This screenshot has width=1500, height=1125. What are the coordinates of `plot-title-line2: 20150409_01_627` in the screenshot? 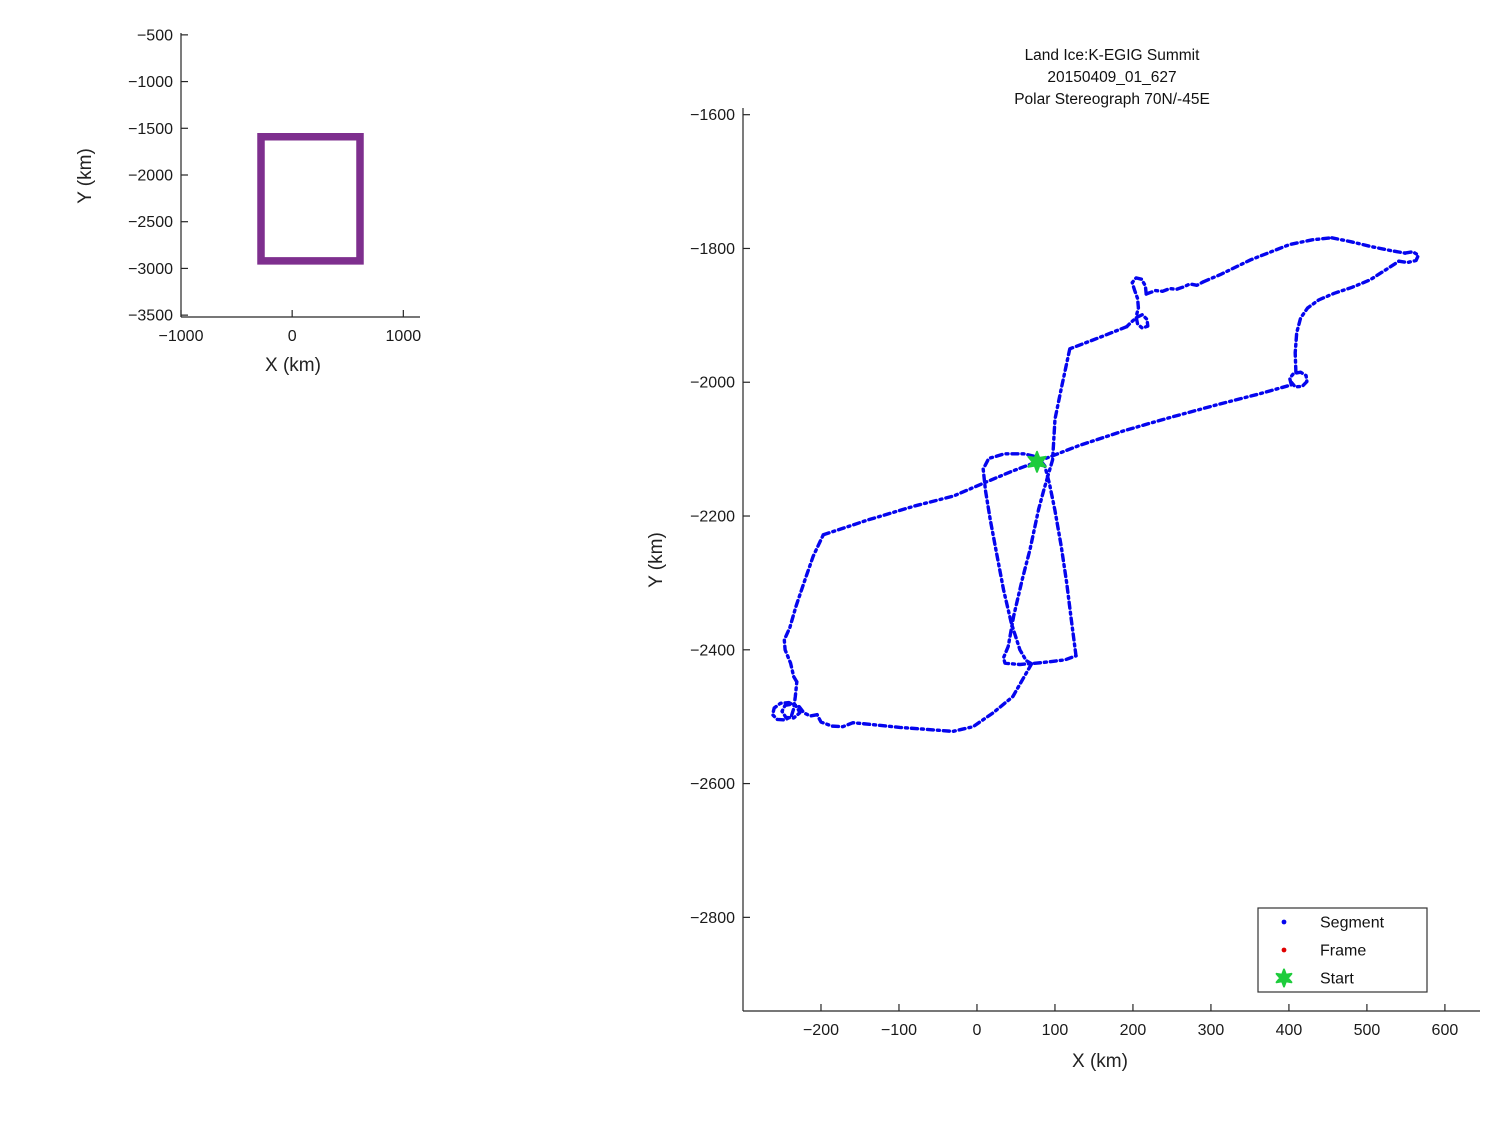 It's located at (1112, 77).